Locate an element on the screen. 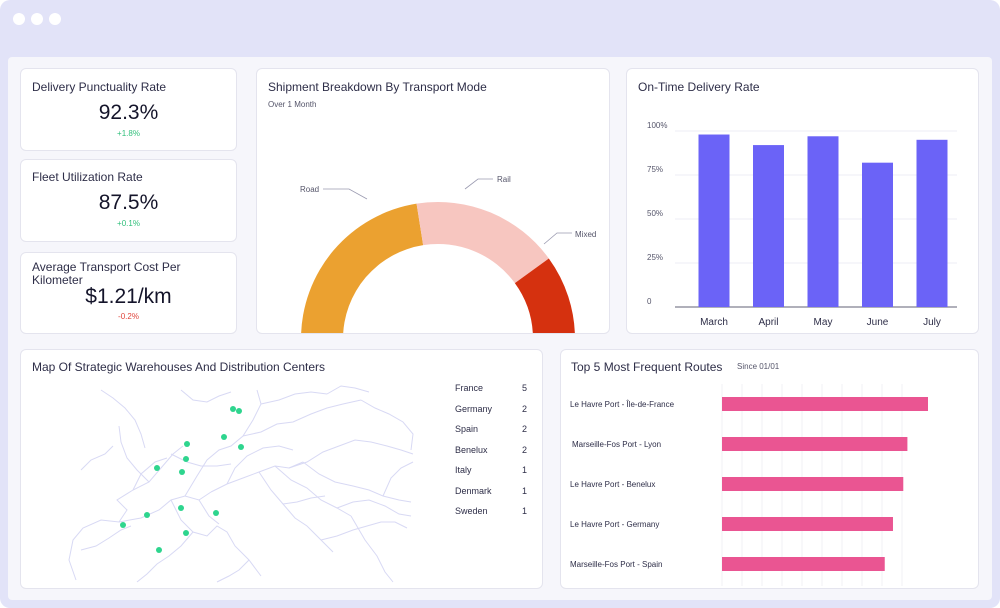 Image resolution: width=1000 pixels, height=608 pixels. kpi-value: $1.21/km is located at coordinates (128, 296).